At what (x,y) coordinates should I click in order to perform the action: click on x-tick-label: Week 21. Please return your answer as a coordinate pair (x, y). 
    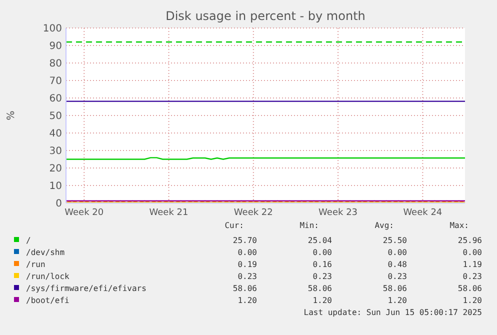
    Looking at the image, I should click on (168, 213).